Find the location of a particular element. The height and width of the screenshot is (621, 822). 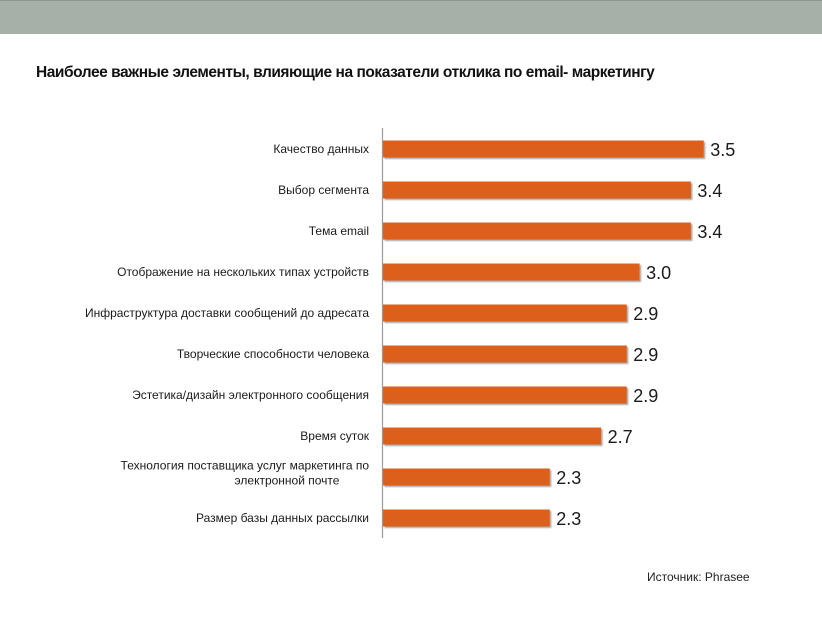

value-labels-group: 3.5 3.4 3.4 3.0 2.9 2.9 2.9 2.7 2.3 2.3 is located at coordinates (645, 334).